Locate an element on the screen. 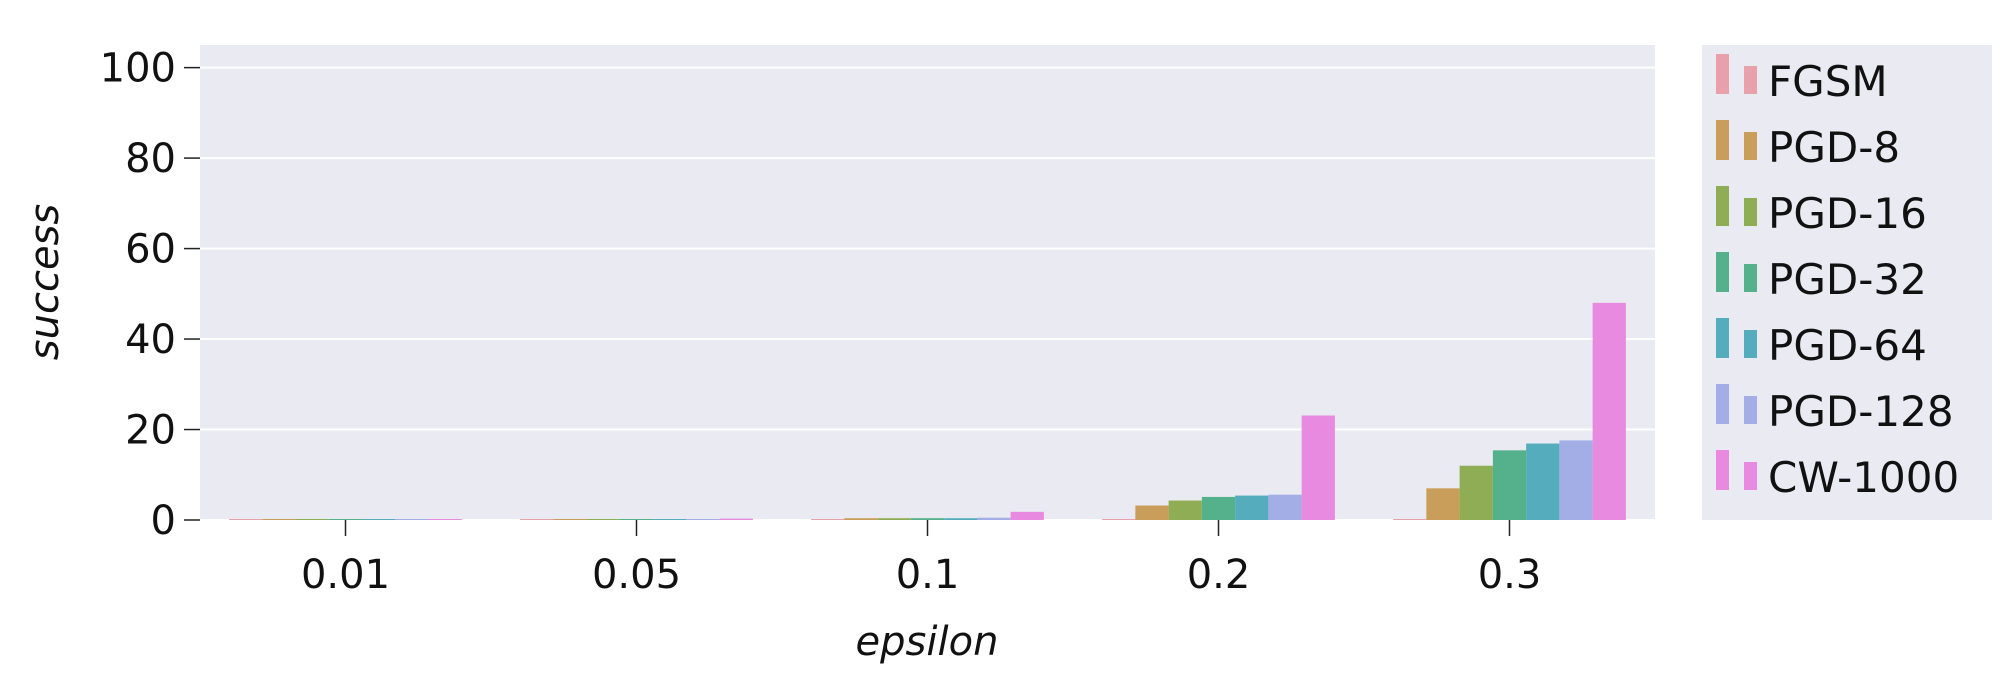 Image resolution: width=1994 pixels, height=676 pixels. legend-label: PGD-32 is located at coordinates (1847, 279).